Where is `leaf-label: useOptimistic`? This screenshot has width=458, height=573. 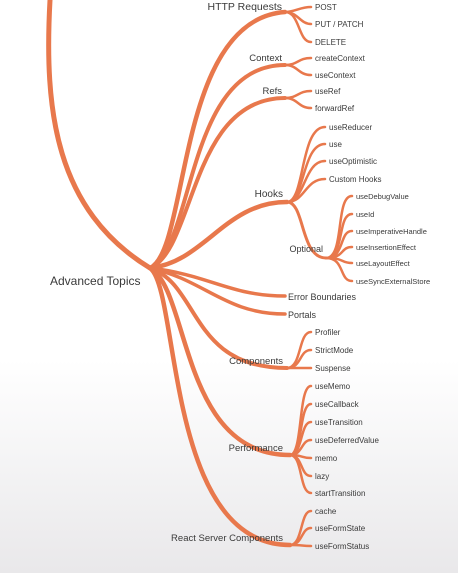
leaf-label: useOptimistic is located at coordinates (353, 161).